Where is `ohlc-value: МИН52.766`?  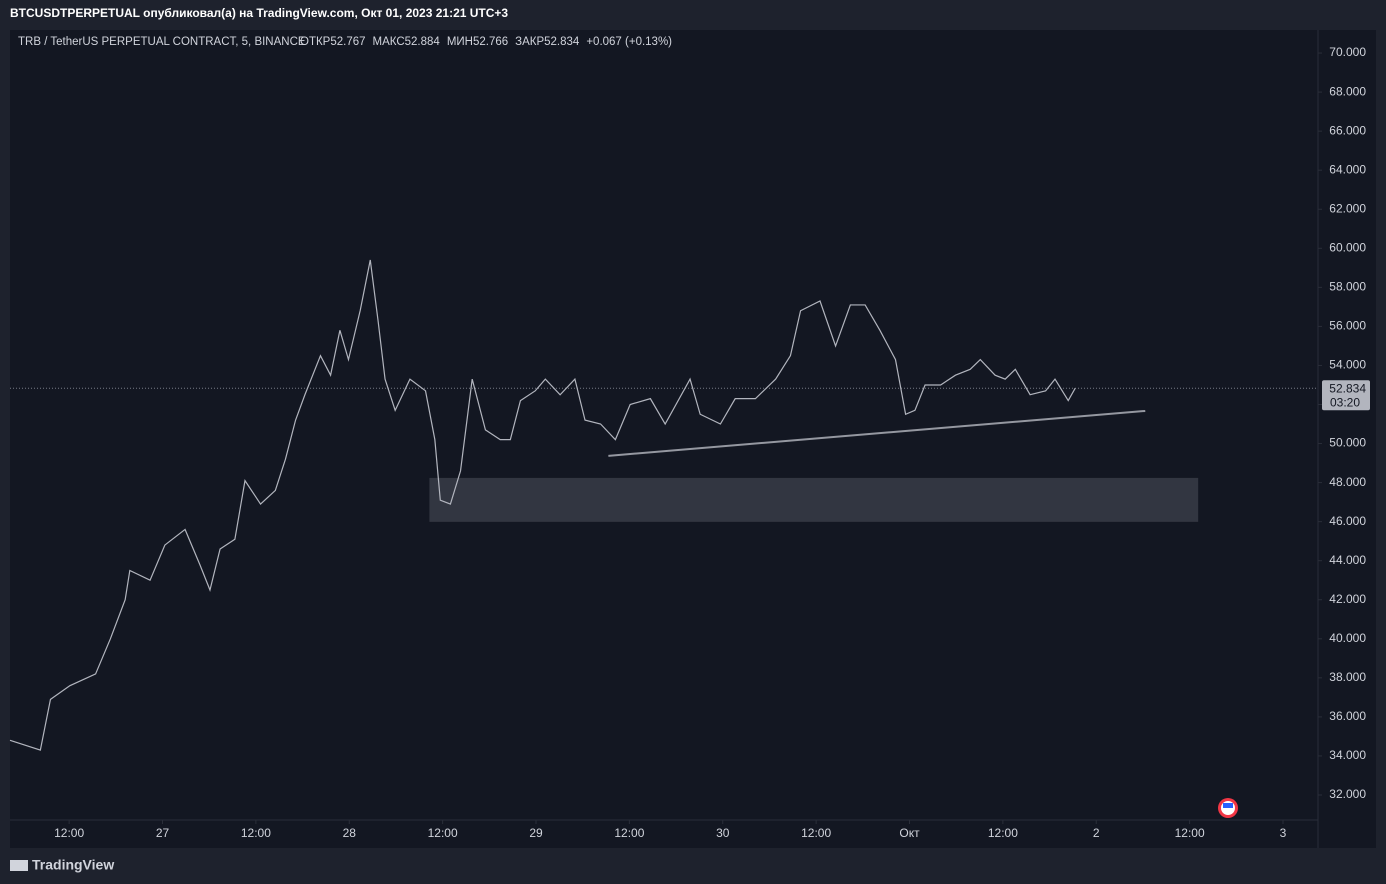
ohlc-value: МИН52.766 is located at coordinates (477, 42).